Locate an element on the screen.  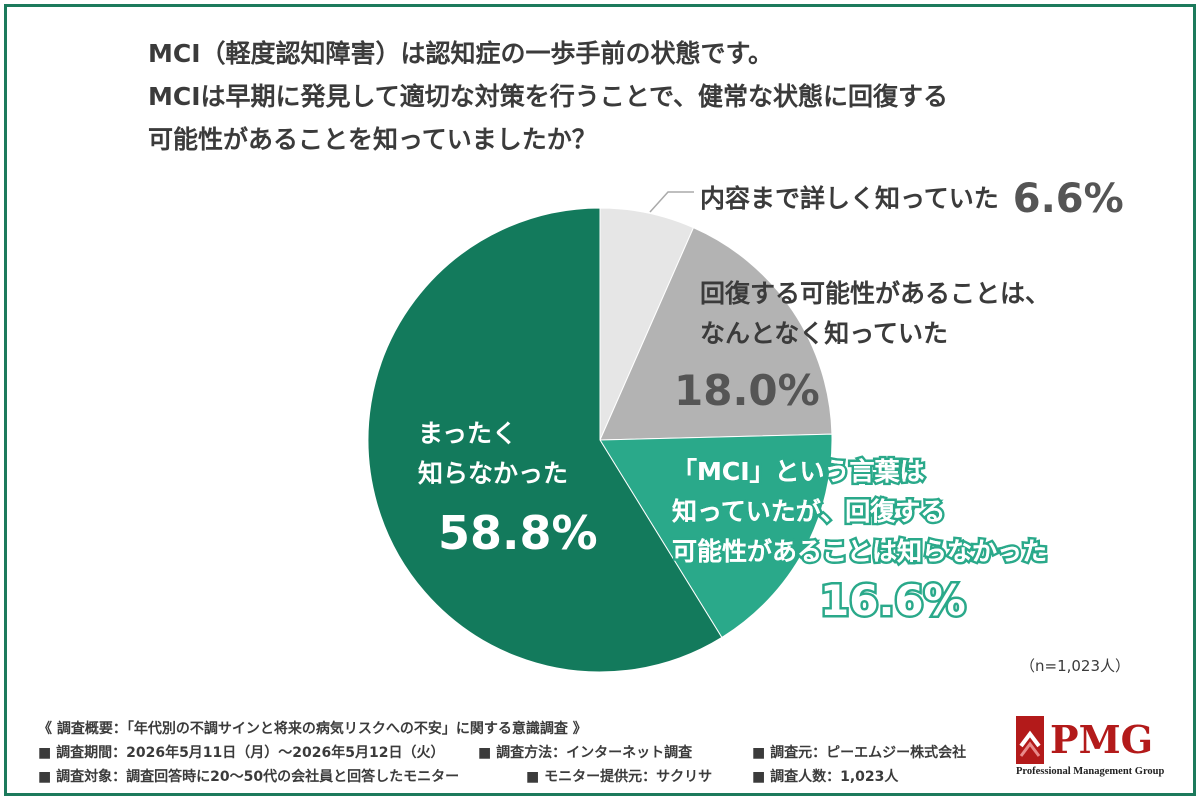
slice-label-detailed: 内容まで詳しく知っていた 6.6% is located at coordinates (912, 199).